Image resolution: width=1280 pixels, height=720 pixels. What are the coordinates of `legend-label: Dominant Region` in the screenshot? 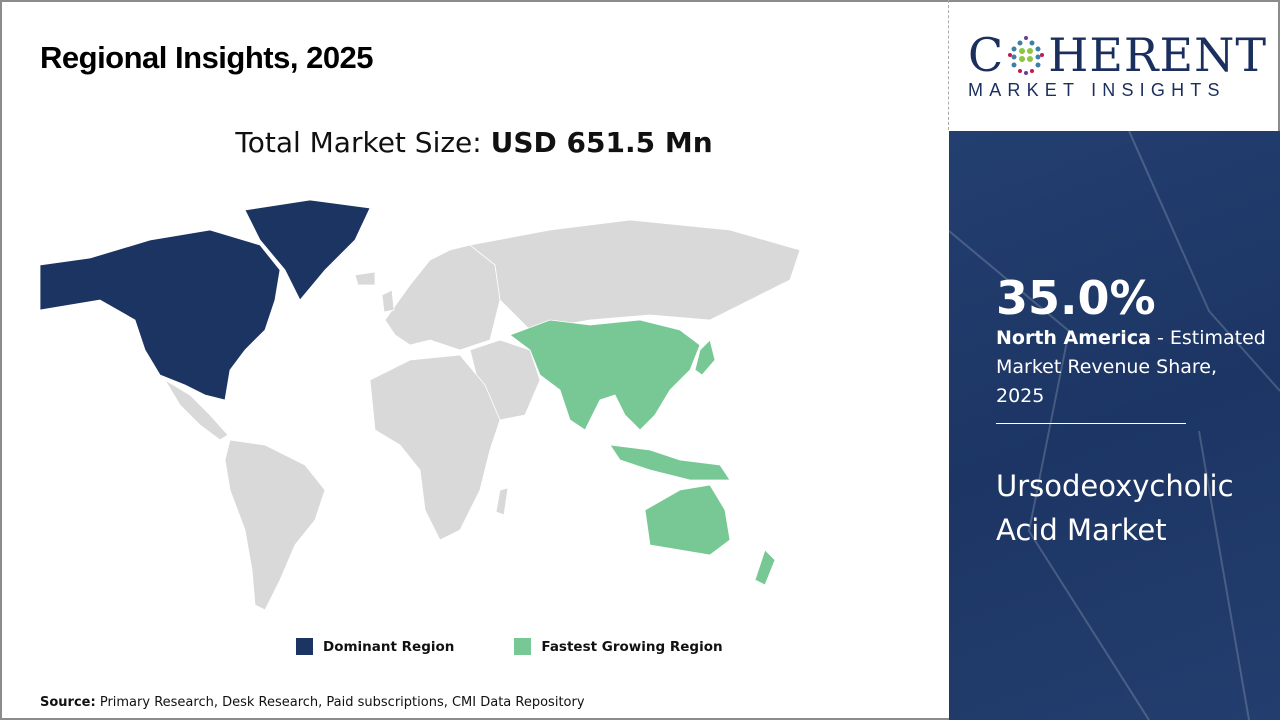 It's located at (389, 646).